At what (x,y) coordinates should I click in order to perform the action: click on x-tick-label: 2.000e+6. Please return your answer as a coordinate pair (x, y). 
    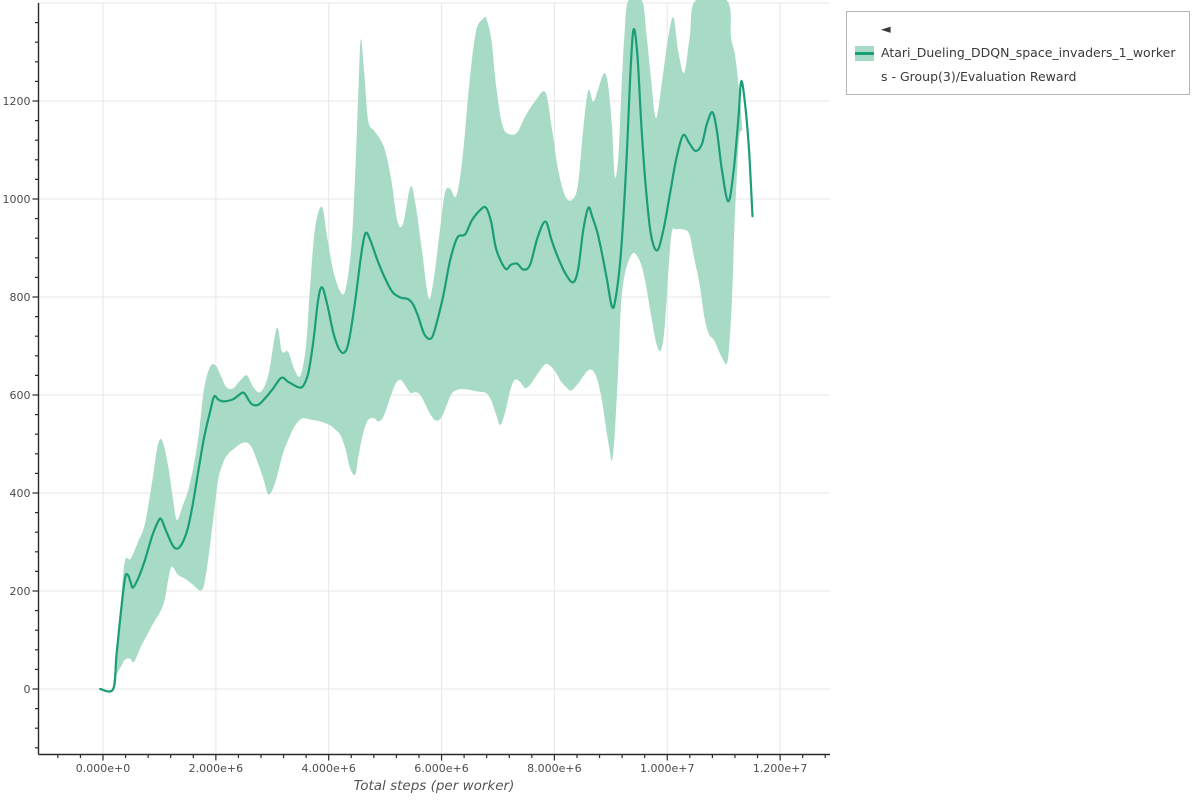
    Looking at the image, I should click on (216, 768).